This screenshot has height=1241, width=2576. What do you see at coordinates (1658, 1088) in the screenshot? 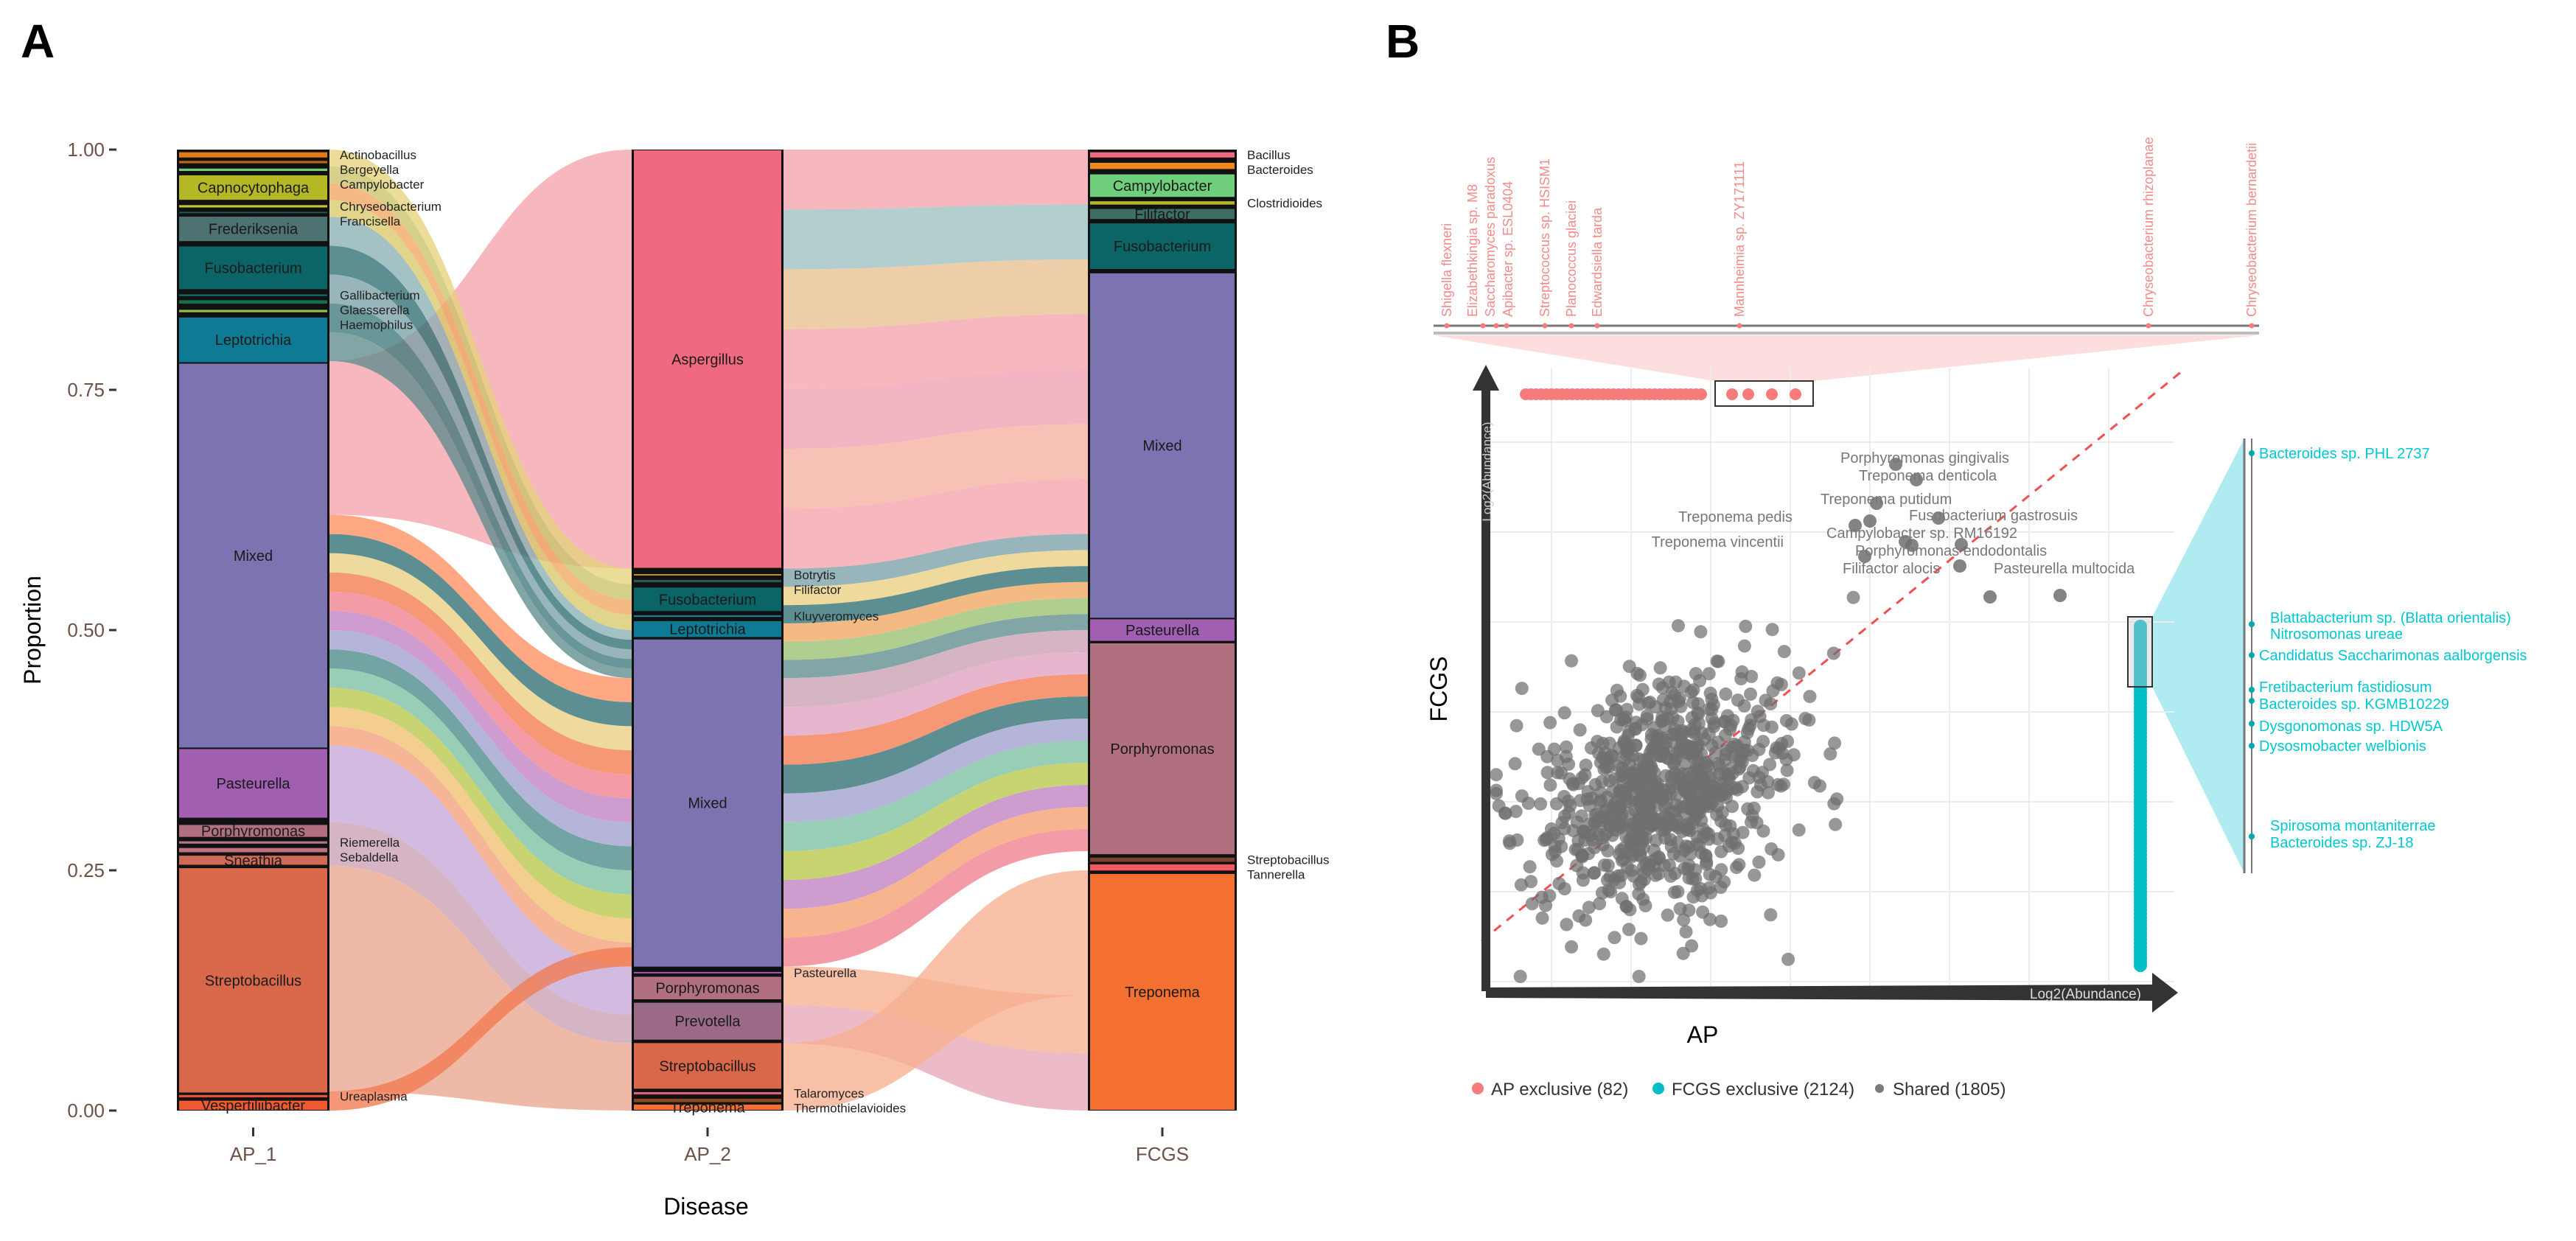
I see `legend-swatch` at bounding box center [1658, 1088].